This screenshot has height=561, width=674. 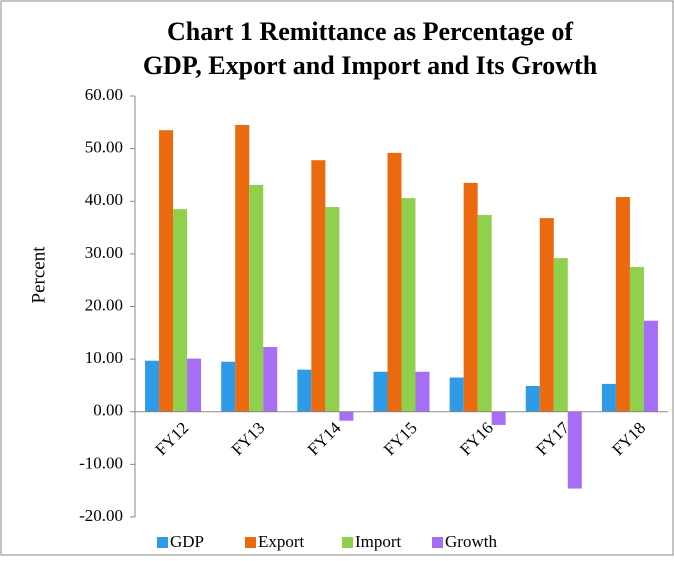 I want to click on chart-title: Chart 1 Remittance as Percentage of, so click(x=370, y=31).